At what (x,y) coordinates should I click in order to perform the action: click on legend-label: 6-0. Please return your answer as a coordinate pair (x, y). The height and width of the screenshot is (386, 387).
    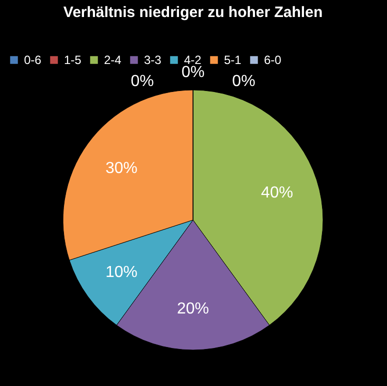
    Looking at the image, I should click on (273, 60).